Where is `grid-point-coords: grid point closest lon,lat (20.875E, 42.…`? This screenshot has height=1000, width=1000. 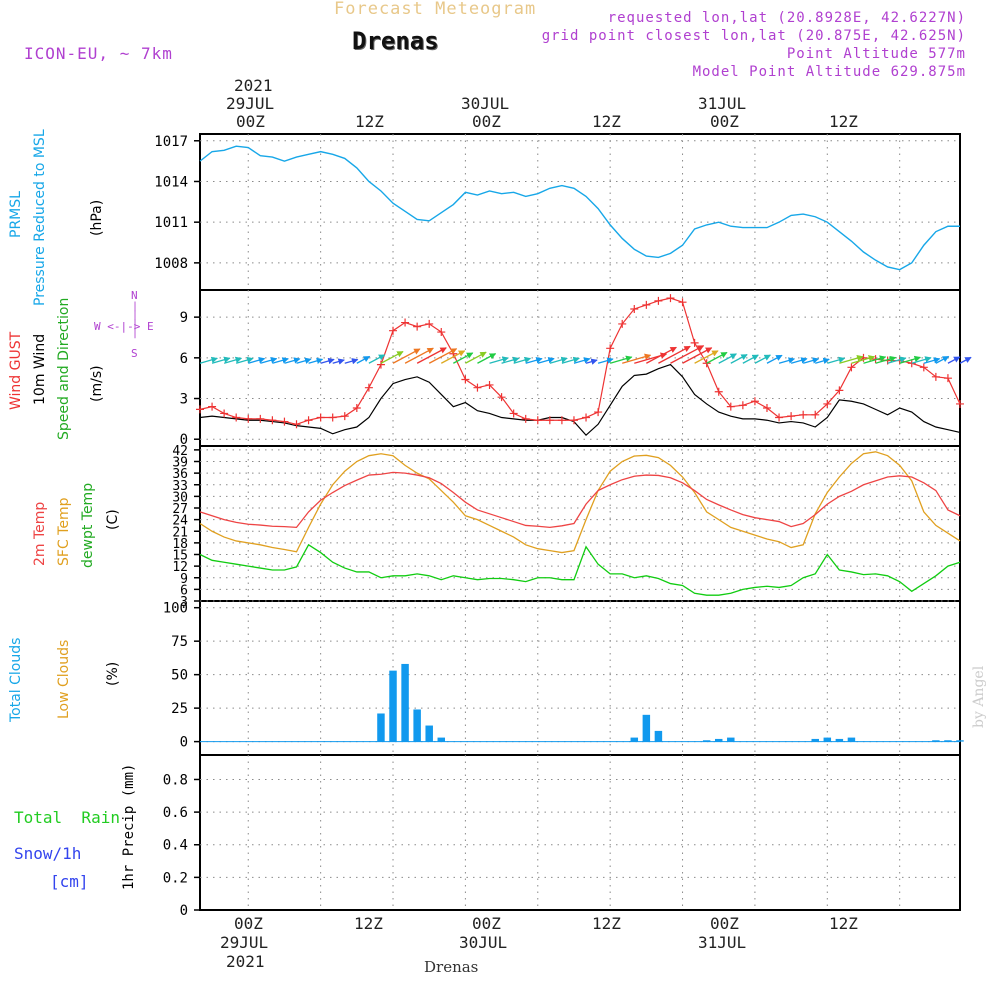 grid-point-coords: grid point closest lon,lat (20.875E, 42.… is located at coordinates (753, 36).